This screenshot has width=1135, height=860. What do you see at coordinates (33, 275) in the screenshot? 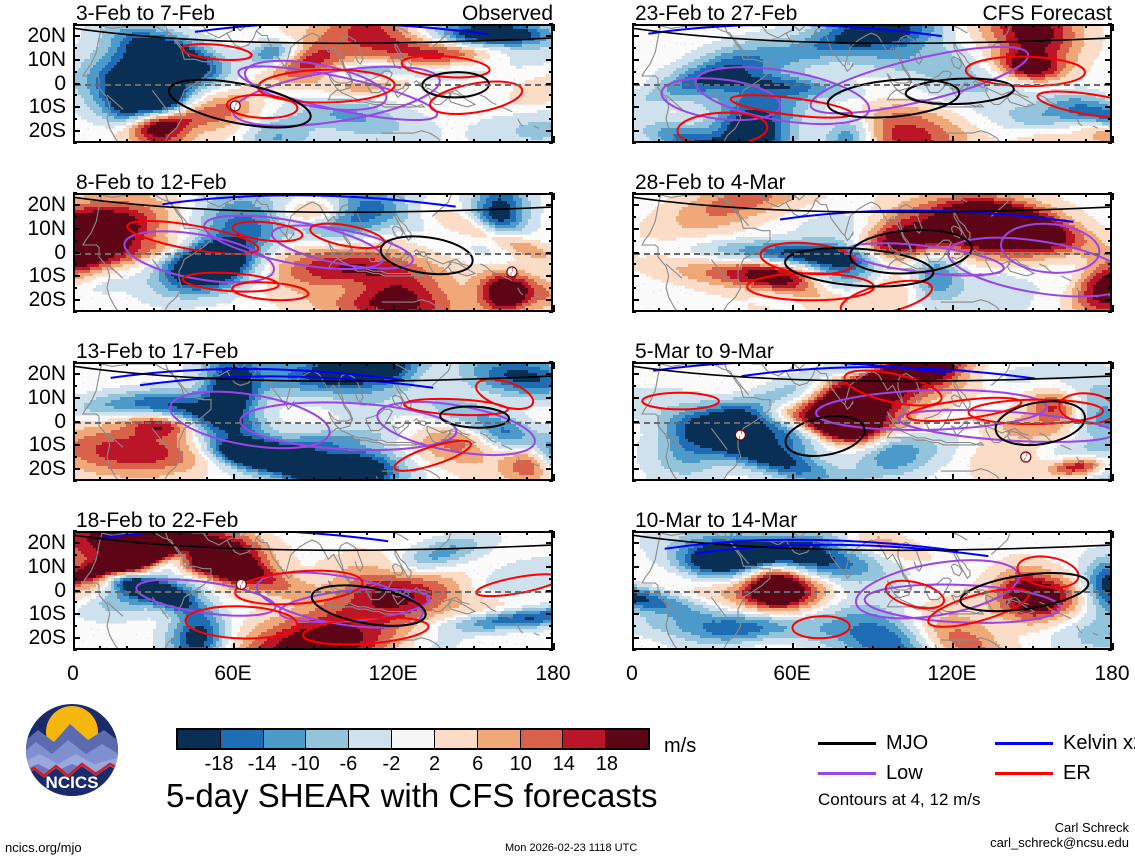
I see `y-axis-label: 10S` at bounding box center [33, 275].